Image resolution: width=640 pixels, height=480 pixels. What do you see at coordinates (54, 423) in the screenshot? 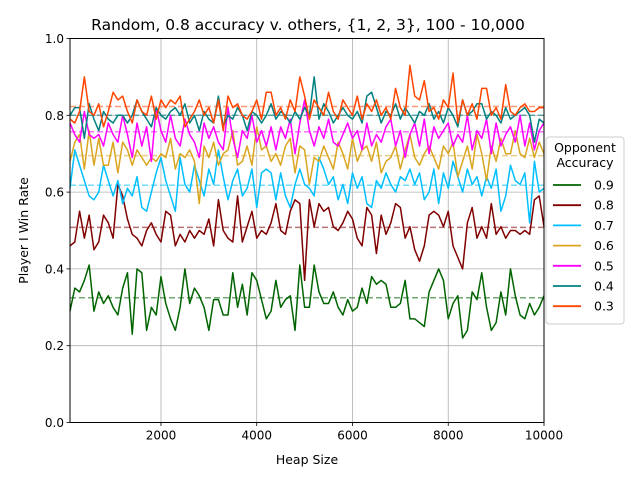
I see `y-tick-label: 0.0` at bounding box center [54, 423].